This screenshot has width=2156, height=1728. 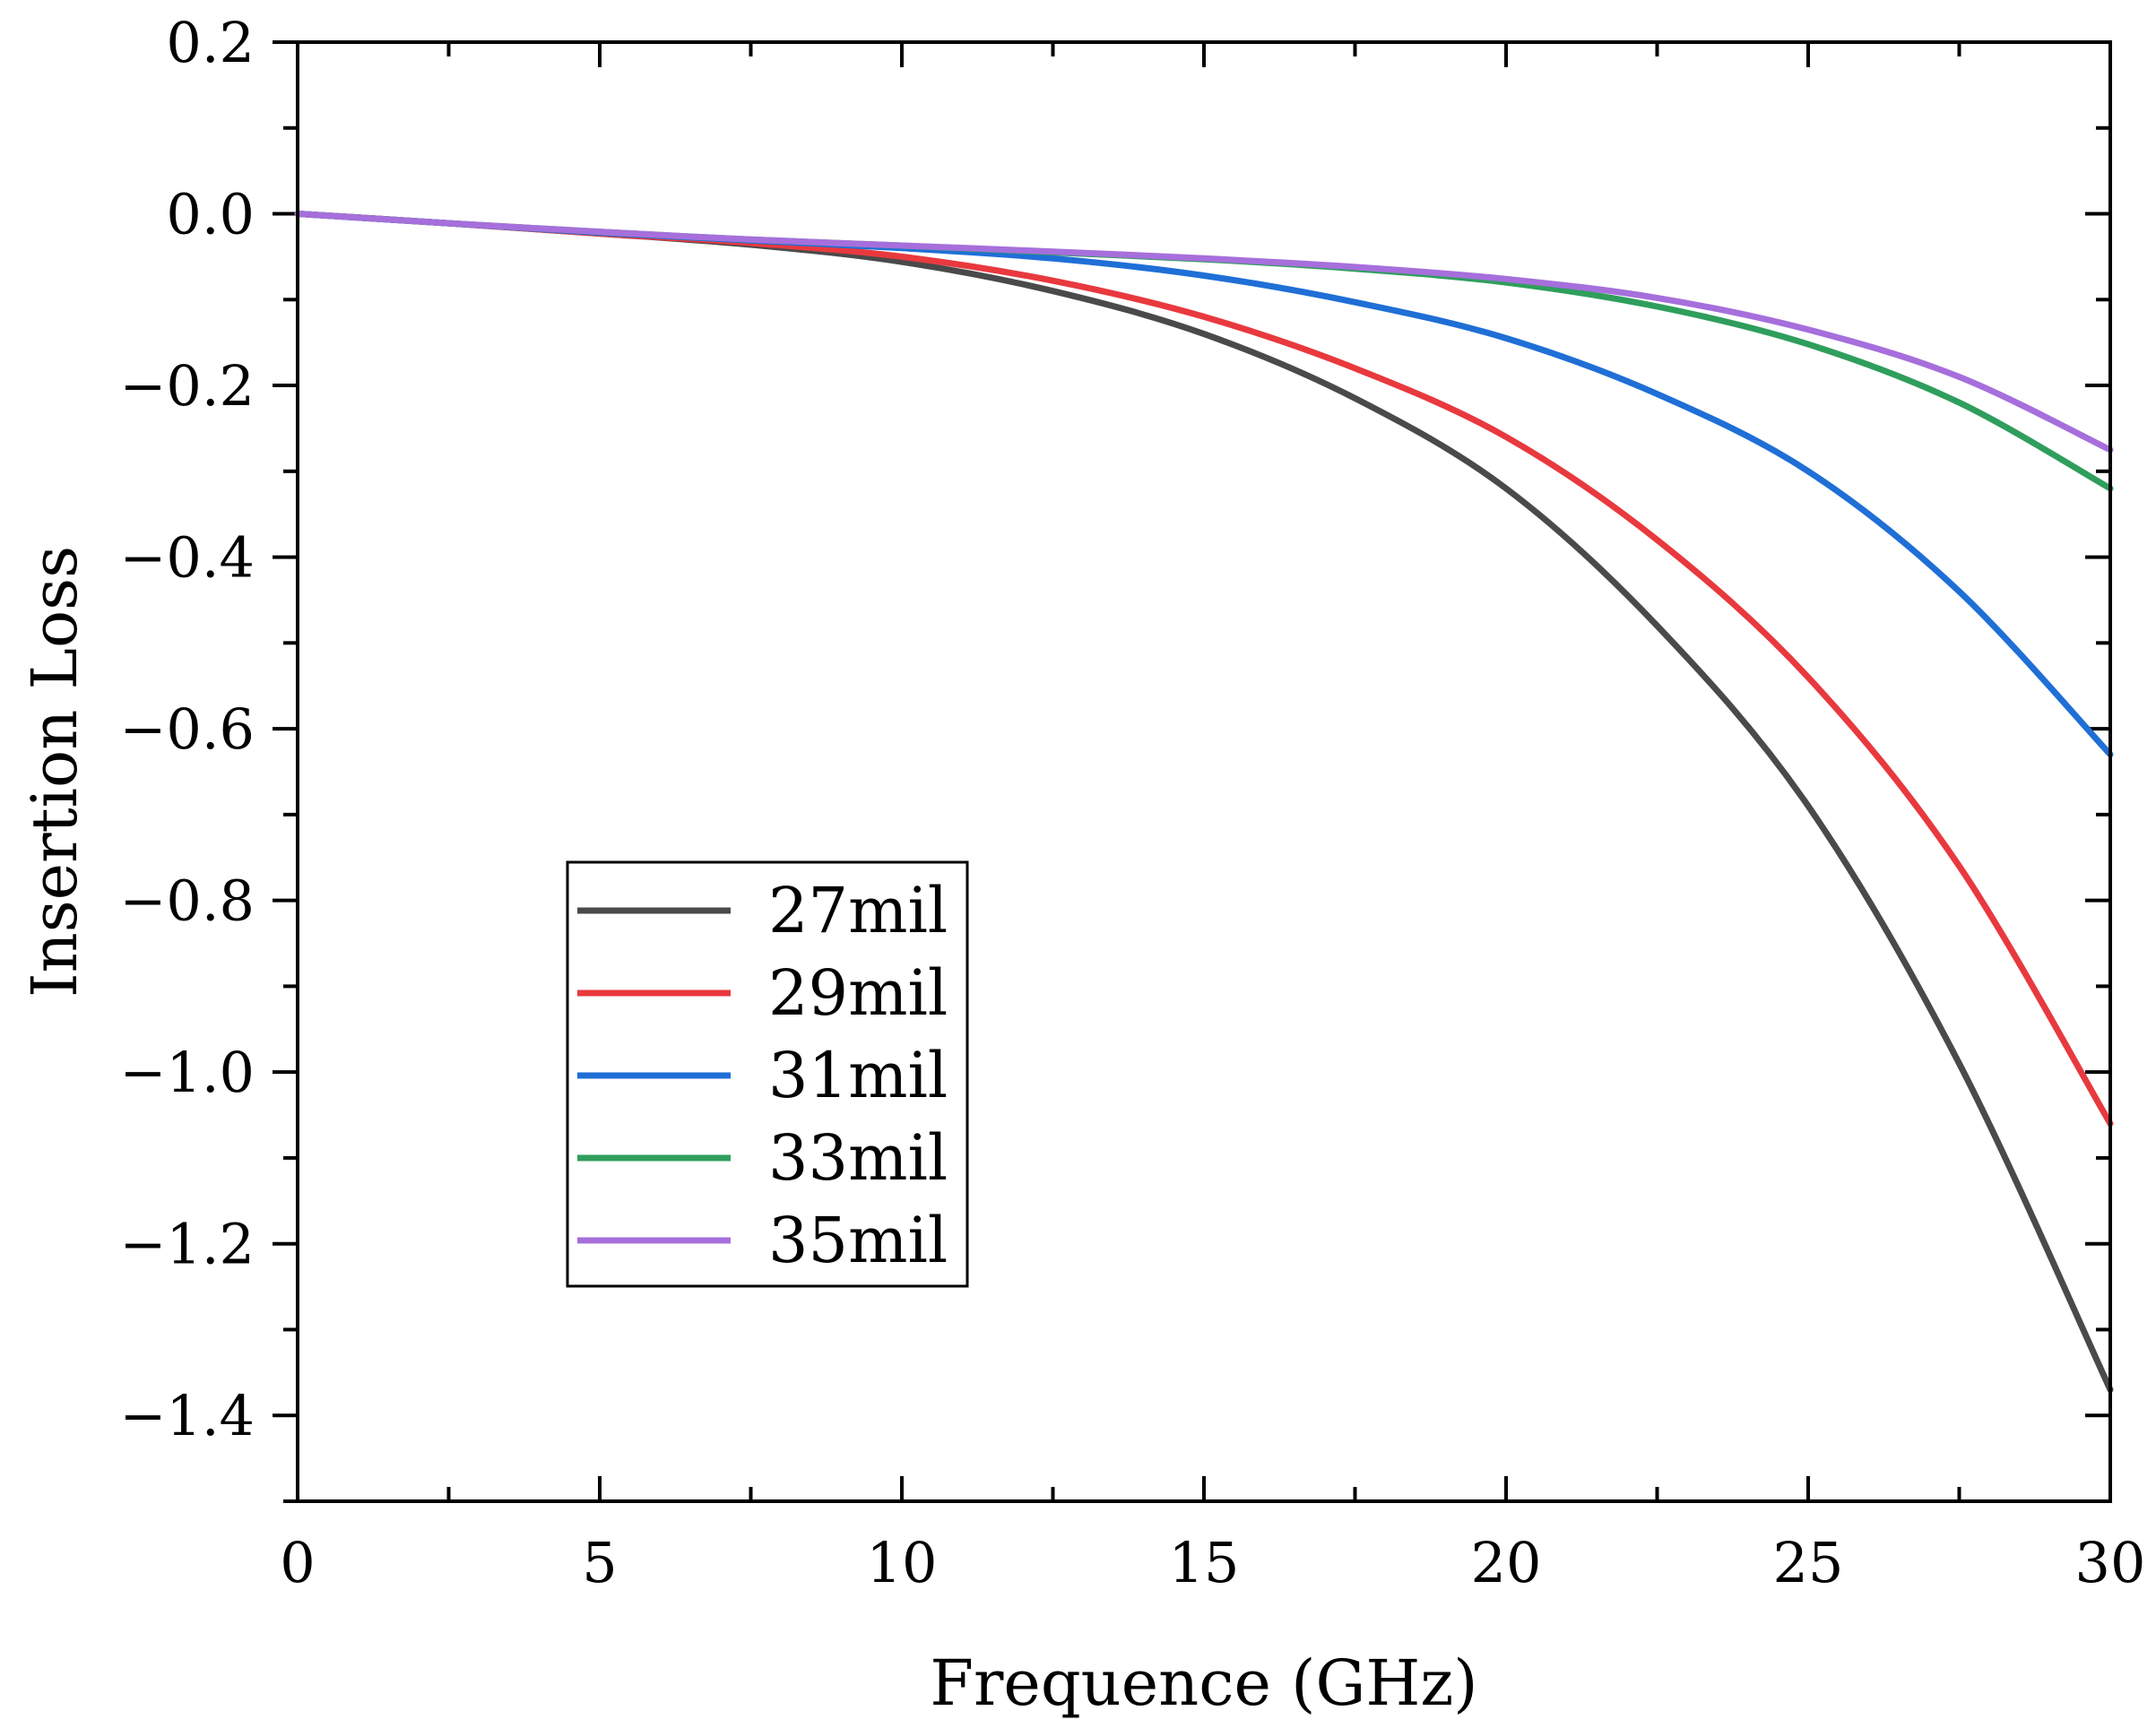 What do you see at coordinates (187, 386) in the screenshot?
I see `y-tick-label: −0.2` at bounding box center [187, 386].